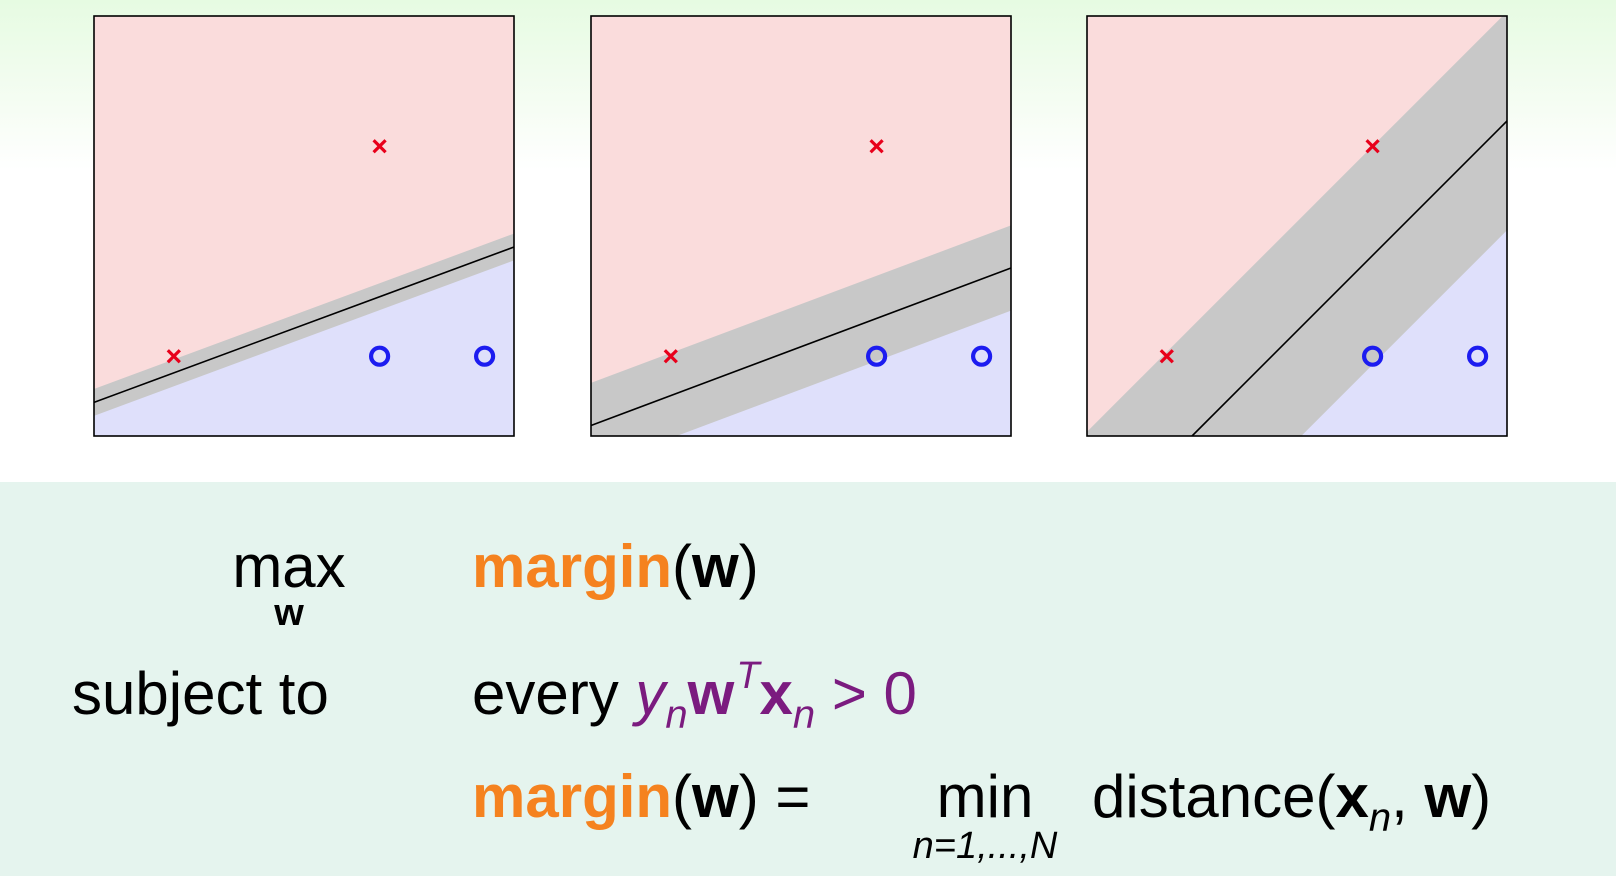 The width and height of the screenshot is (1616, 876). Describe the element at coordinates (694, 696) in the screenshot. I see `constraint-every: every ynwTxn > 0` at that location.